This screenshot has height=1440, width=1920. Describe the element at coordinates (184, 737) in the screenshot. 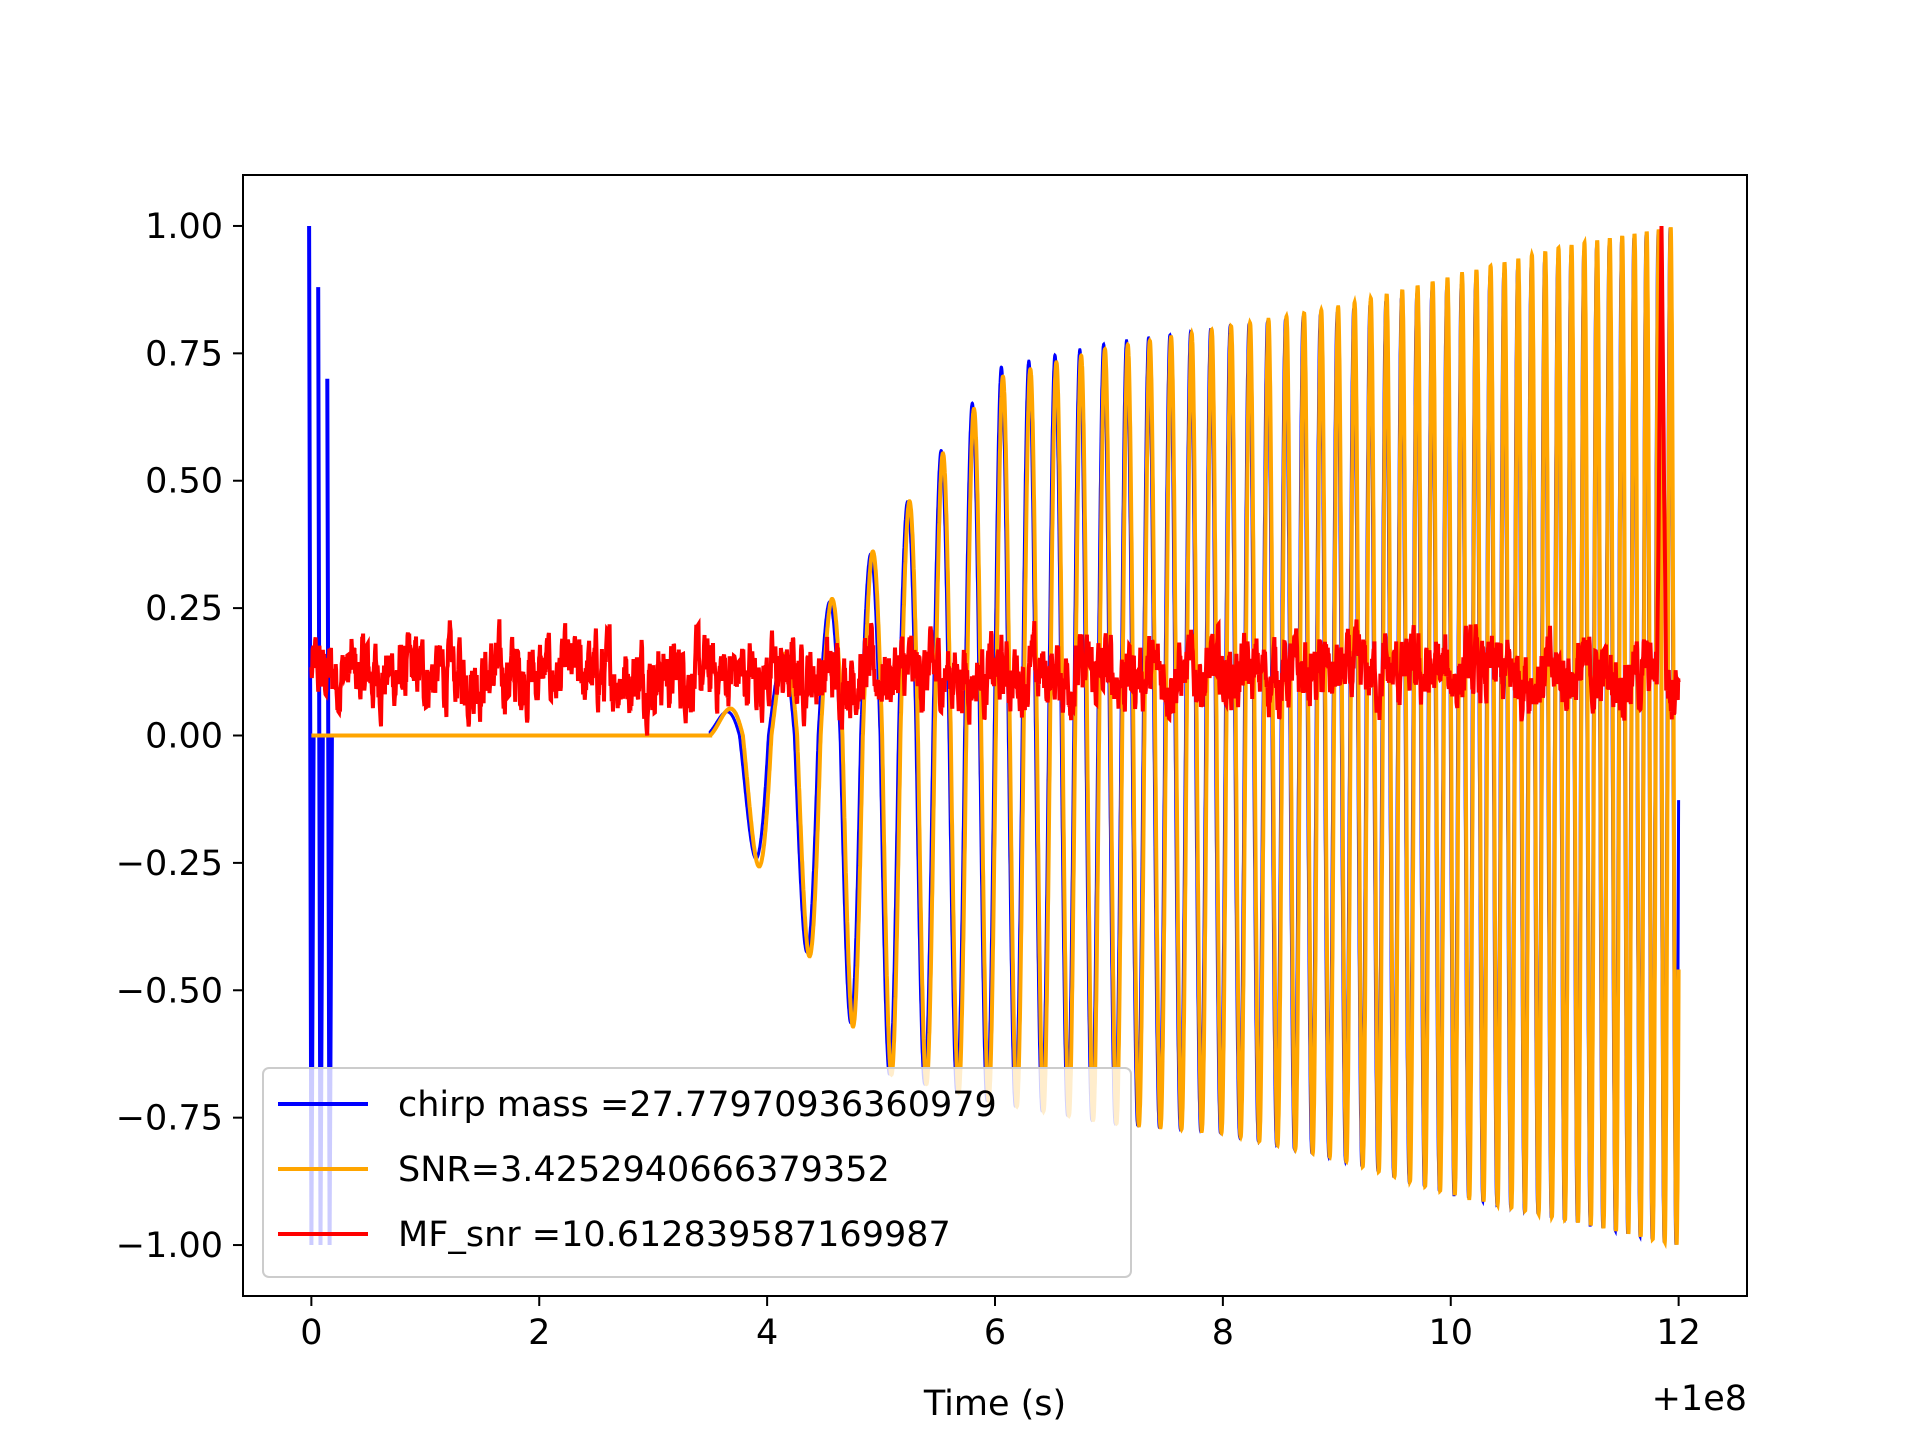

I see `y-tick-label: 0.00` at that location.